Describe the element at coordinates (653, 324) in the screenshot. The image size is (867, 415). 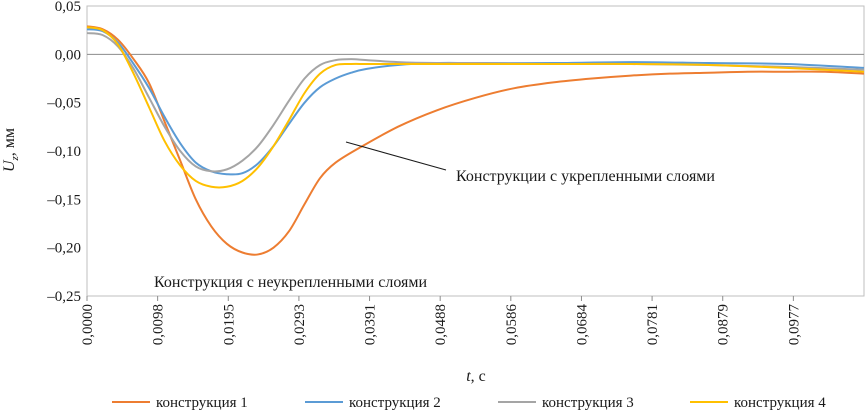
I see `x-tick-label: 0,0781` at that location.